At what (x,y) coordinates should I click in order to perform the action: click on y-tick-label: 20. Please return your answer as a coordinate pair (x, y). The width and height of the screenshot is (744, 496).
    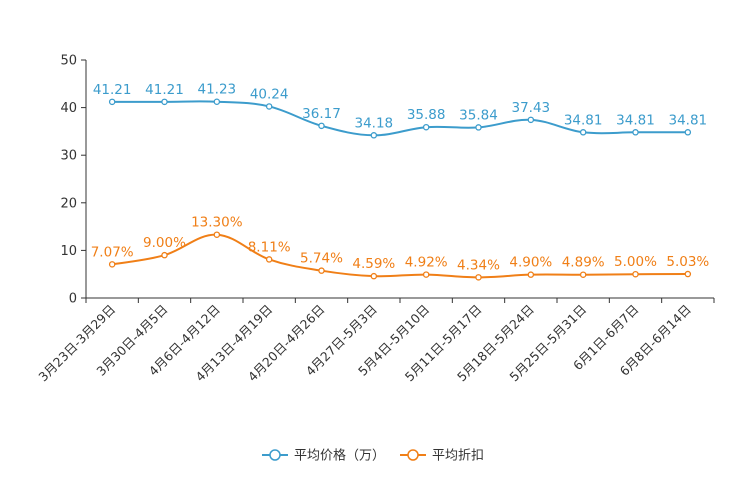
    Looking at the image, I should click on (68, 203).